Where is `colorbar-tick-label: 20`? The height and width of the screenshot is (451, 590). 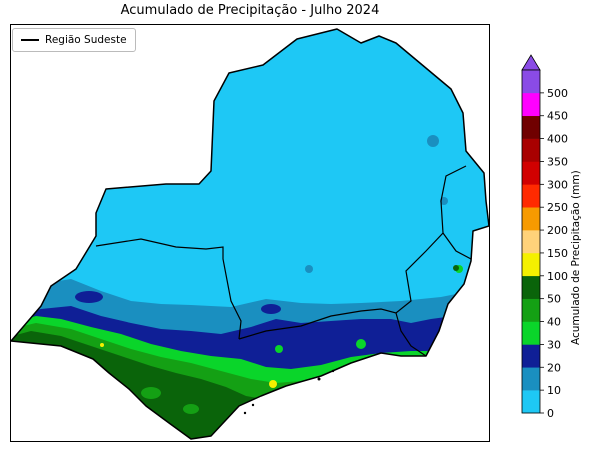 colorbar-tick-label: 20 is located at coordinates (554, 367).